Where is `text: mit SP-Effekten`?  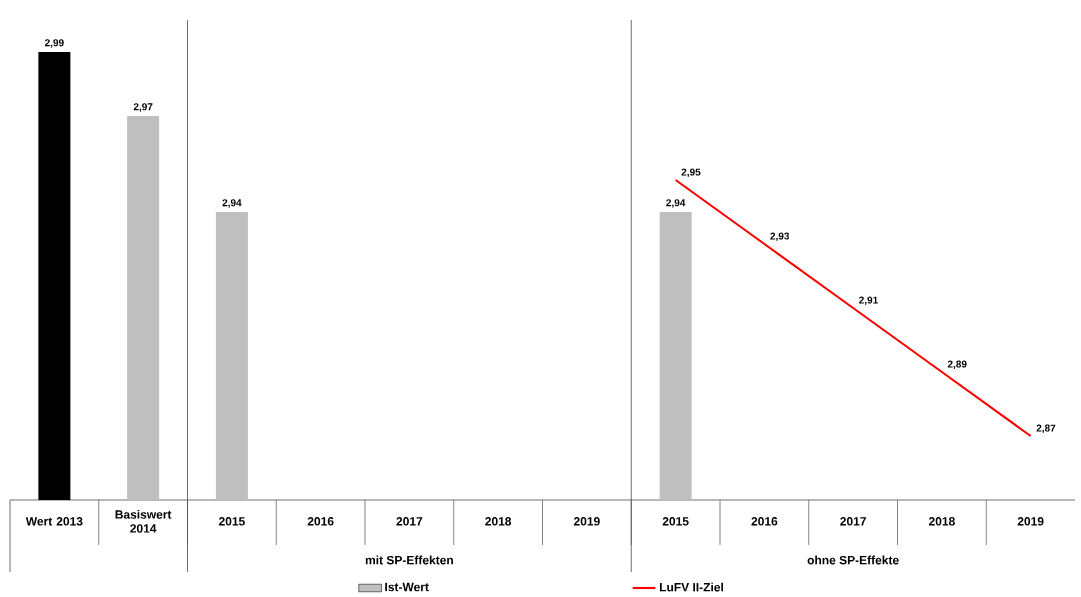
text: mit SP-Effekten is located at coordinates (409, 560).